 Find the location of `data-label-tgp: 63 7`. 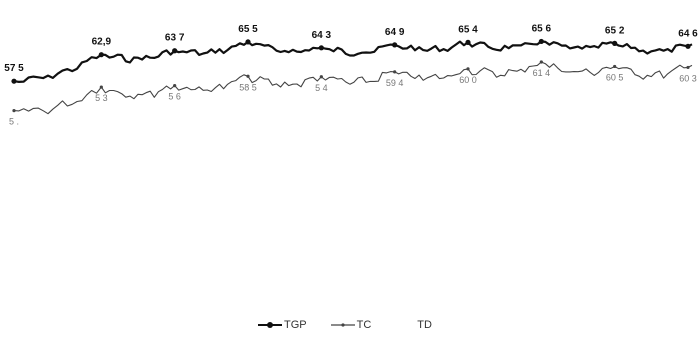

data-label-tgp: 63 7 is located at coordinates (175, 38).